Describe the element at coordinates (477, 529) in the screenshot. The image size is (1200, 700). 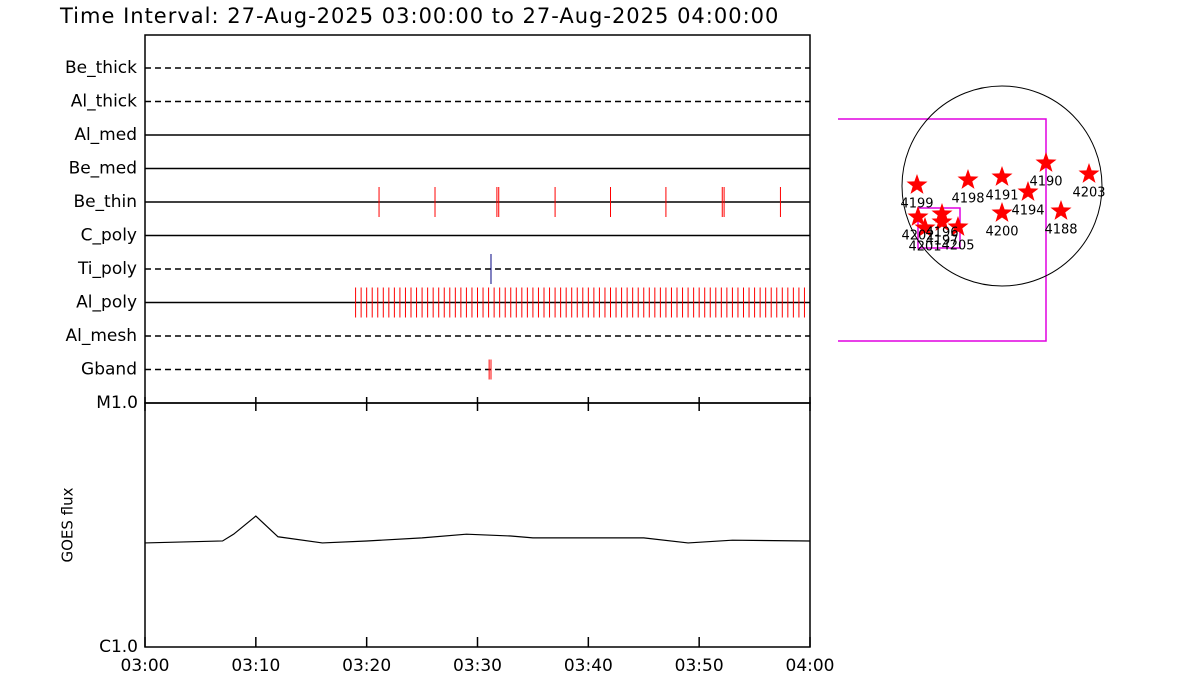
I see `goes-curve` at that location.